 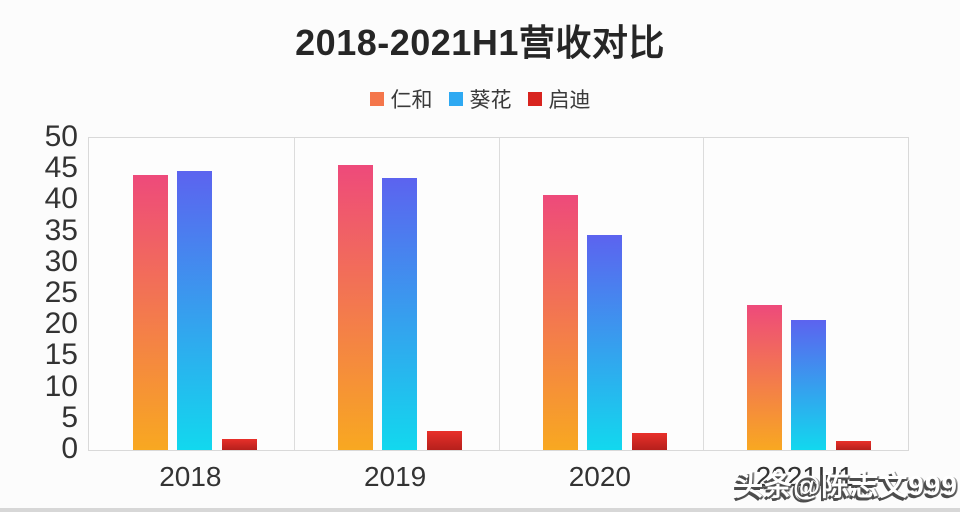 What do you see at coordinates (239, 444) in the screenshot?
I see `bar-2018-series3` at bounding box center [239, 444].